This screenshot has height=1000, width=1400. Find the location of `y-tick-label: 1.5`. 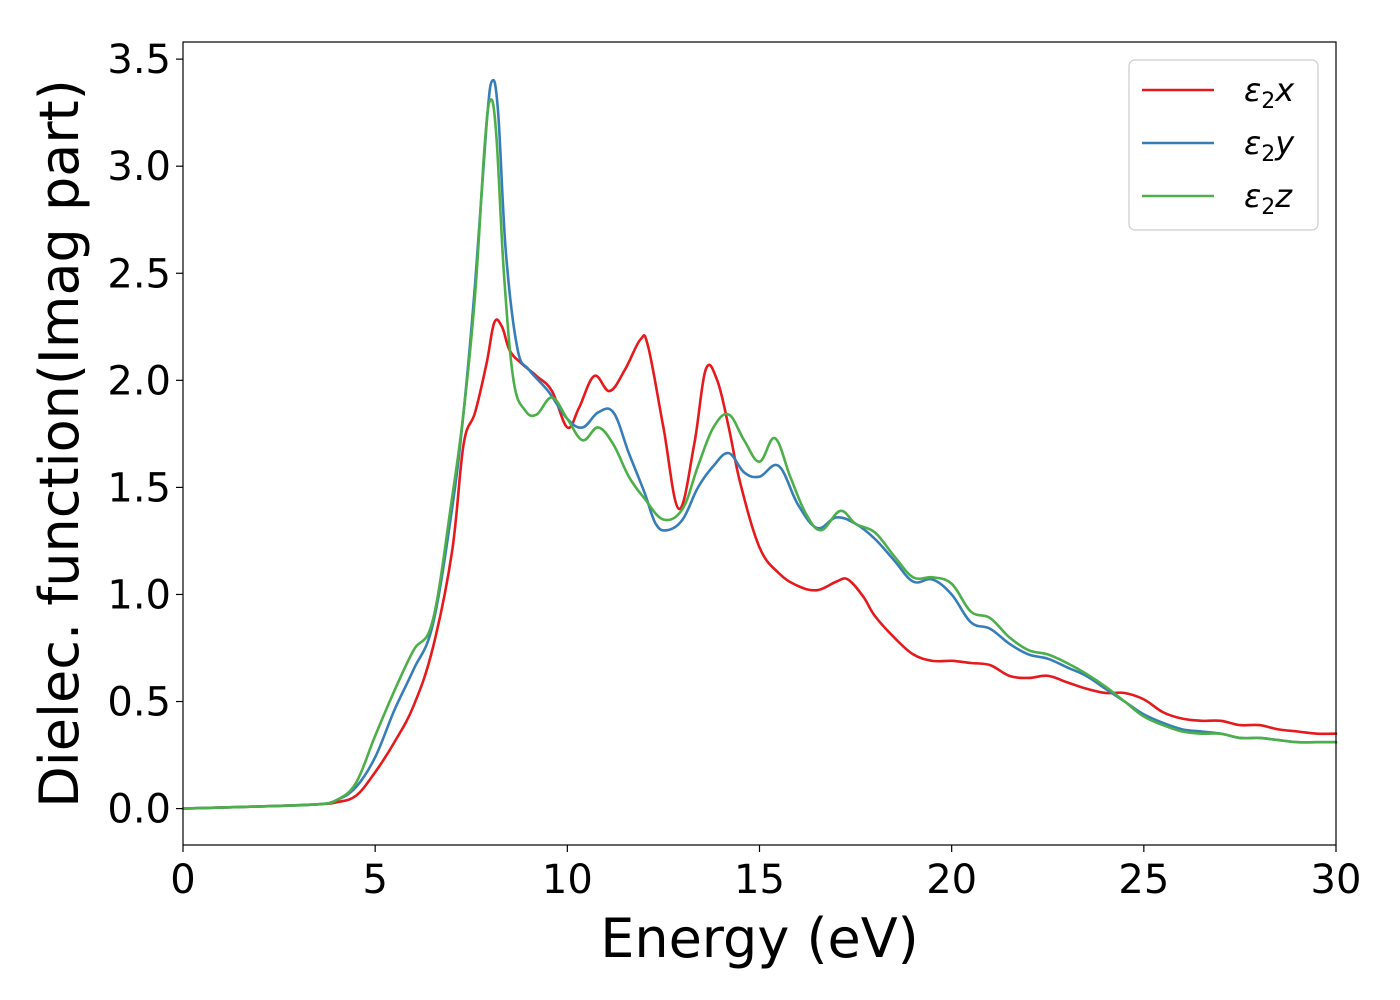

y-tick-label: 1.5 is located at coordinates (139, 488).